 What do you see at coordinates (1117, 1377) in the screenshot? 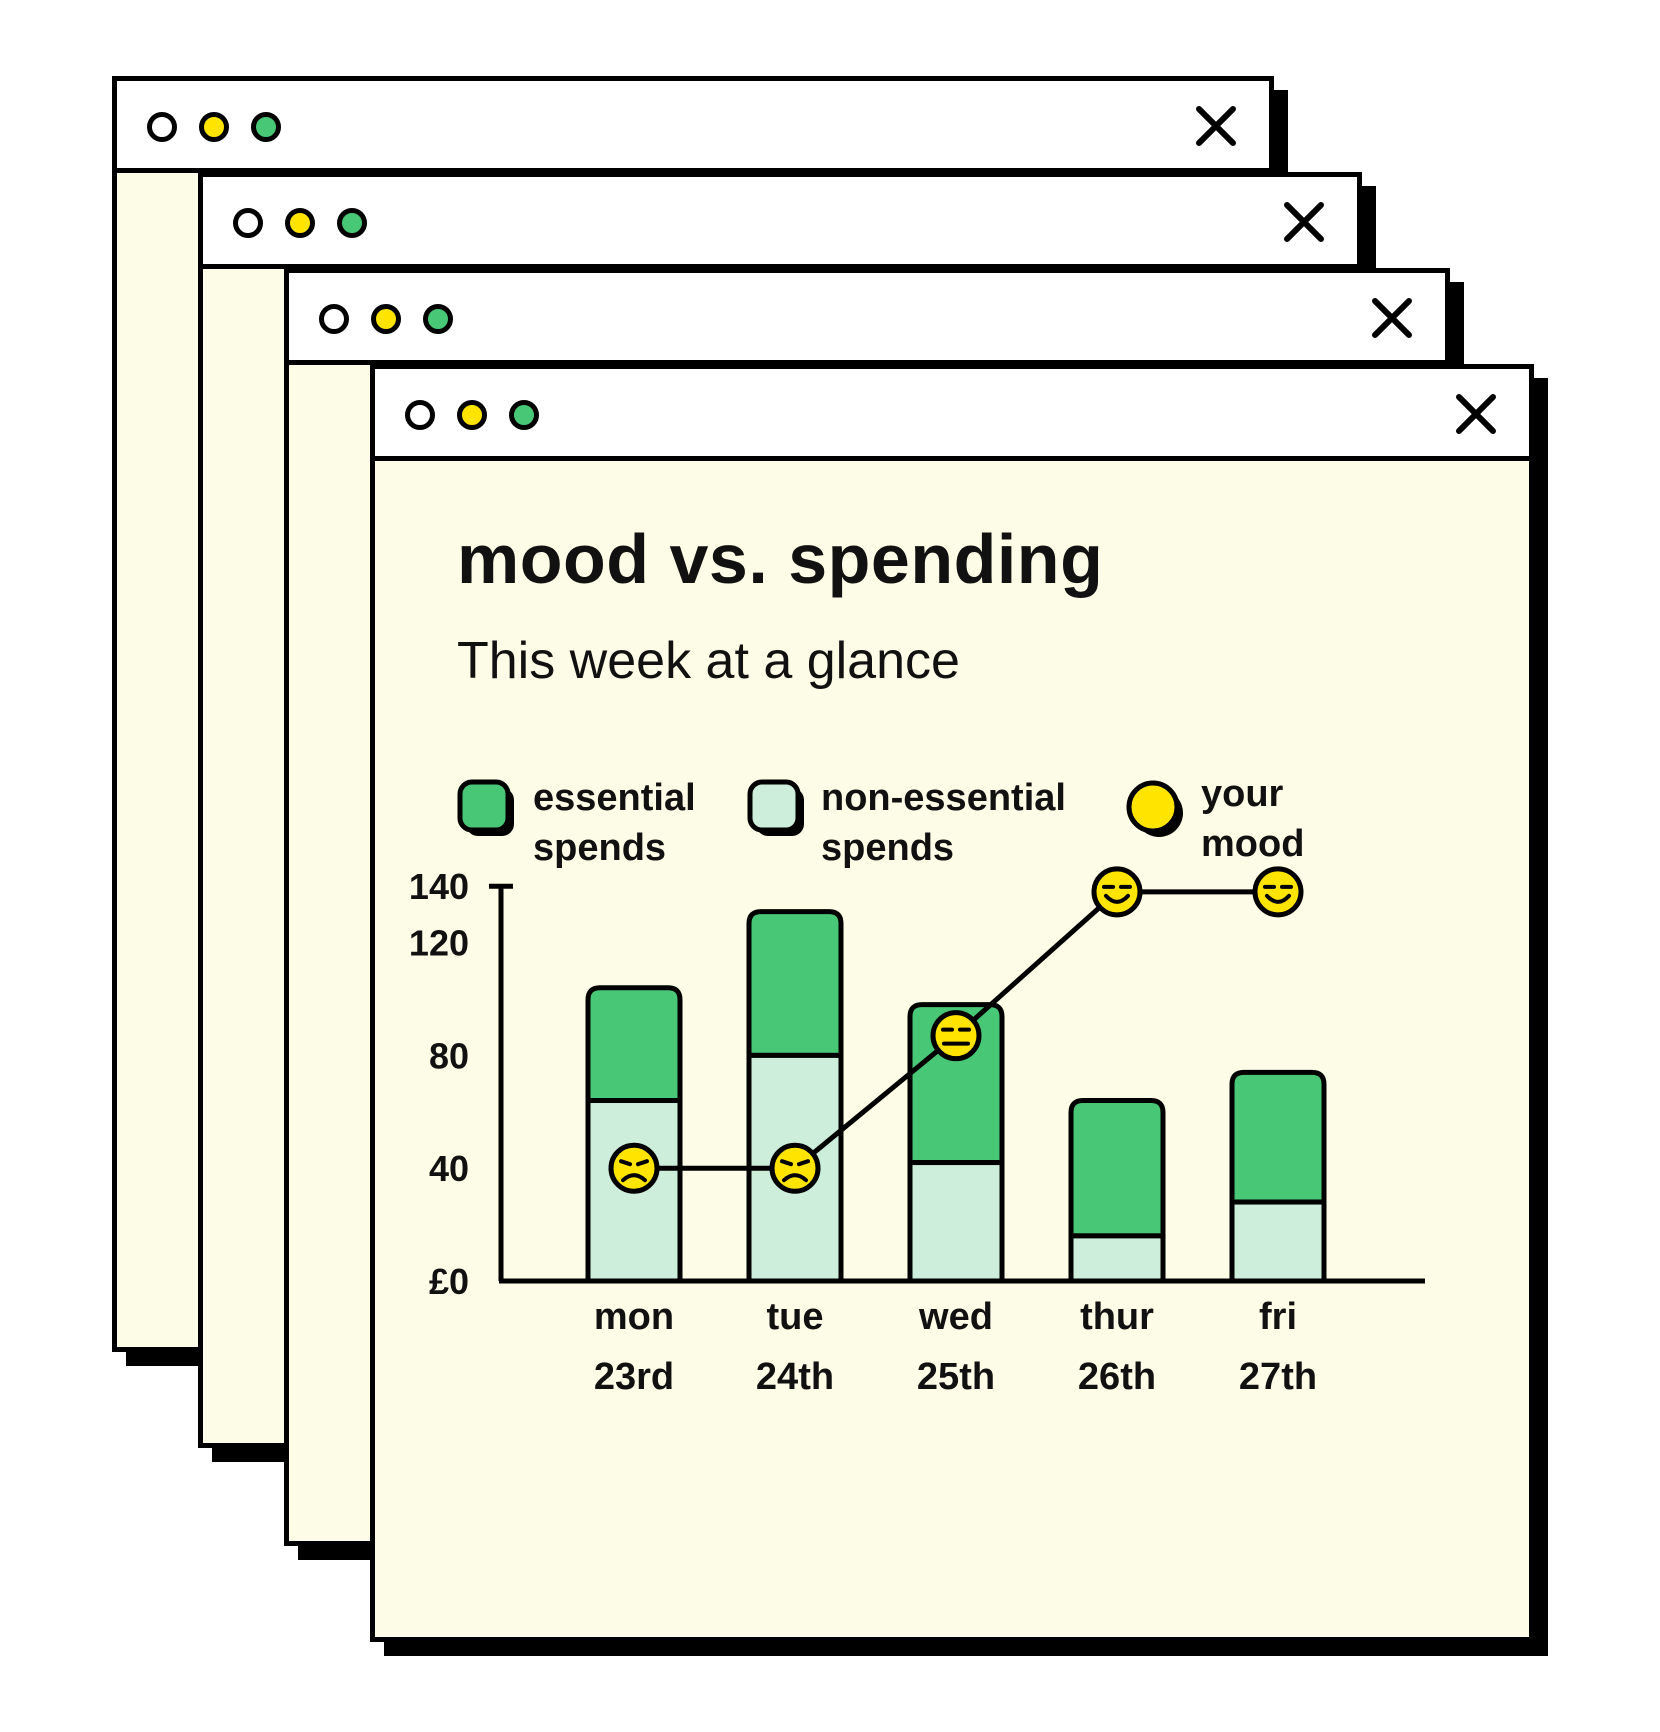
I see `x-tick-date-thur: 26th` at bounding box center [1117, 1377].